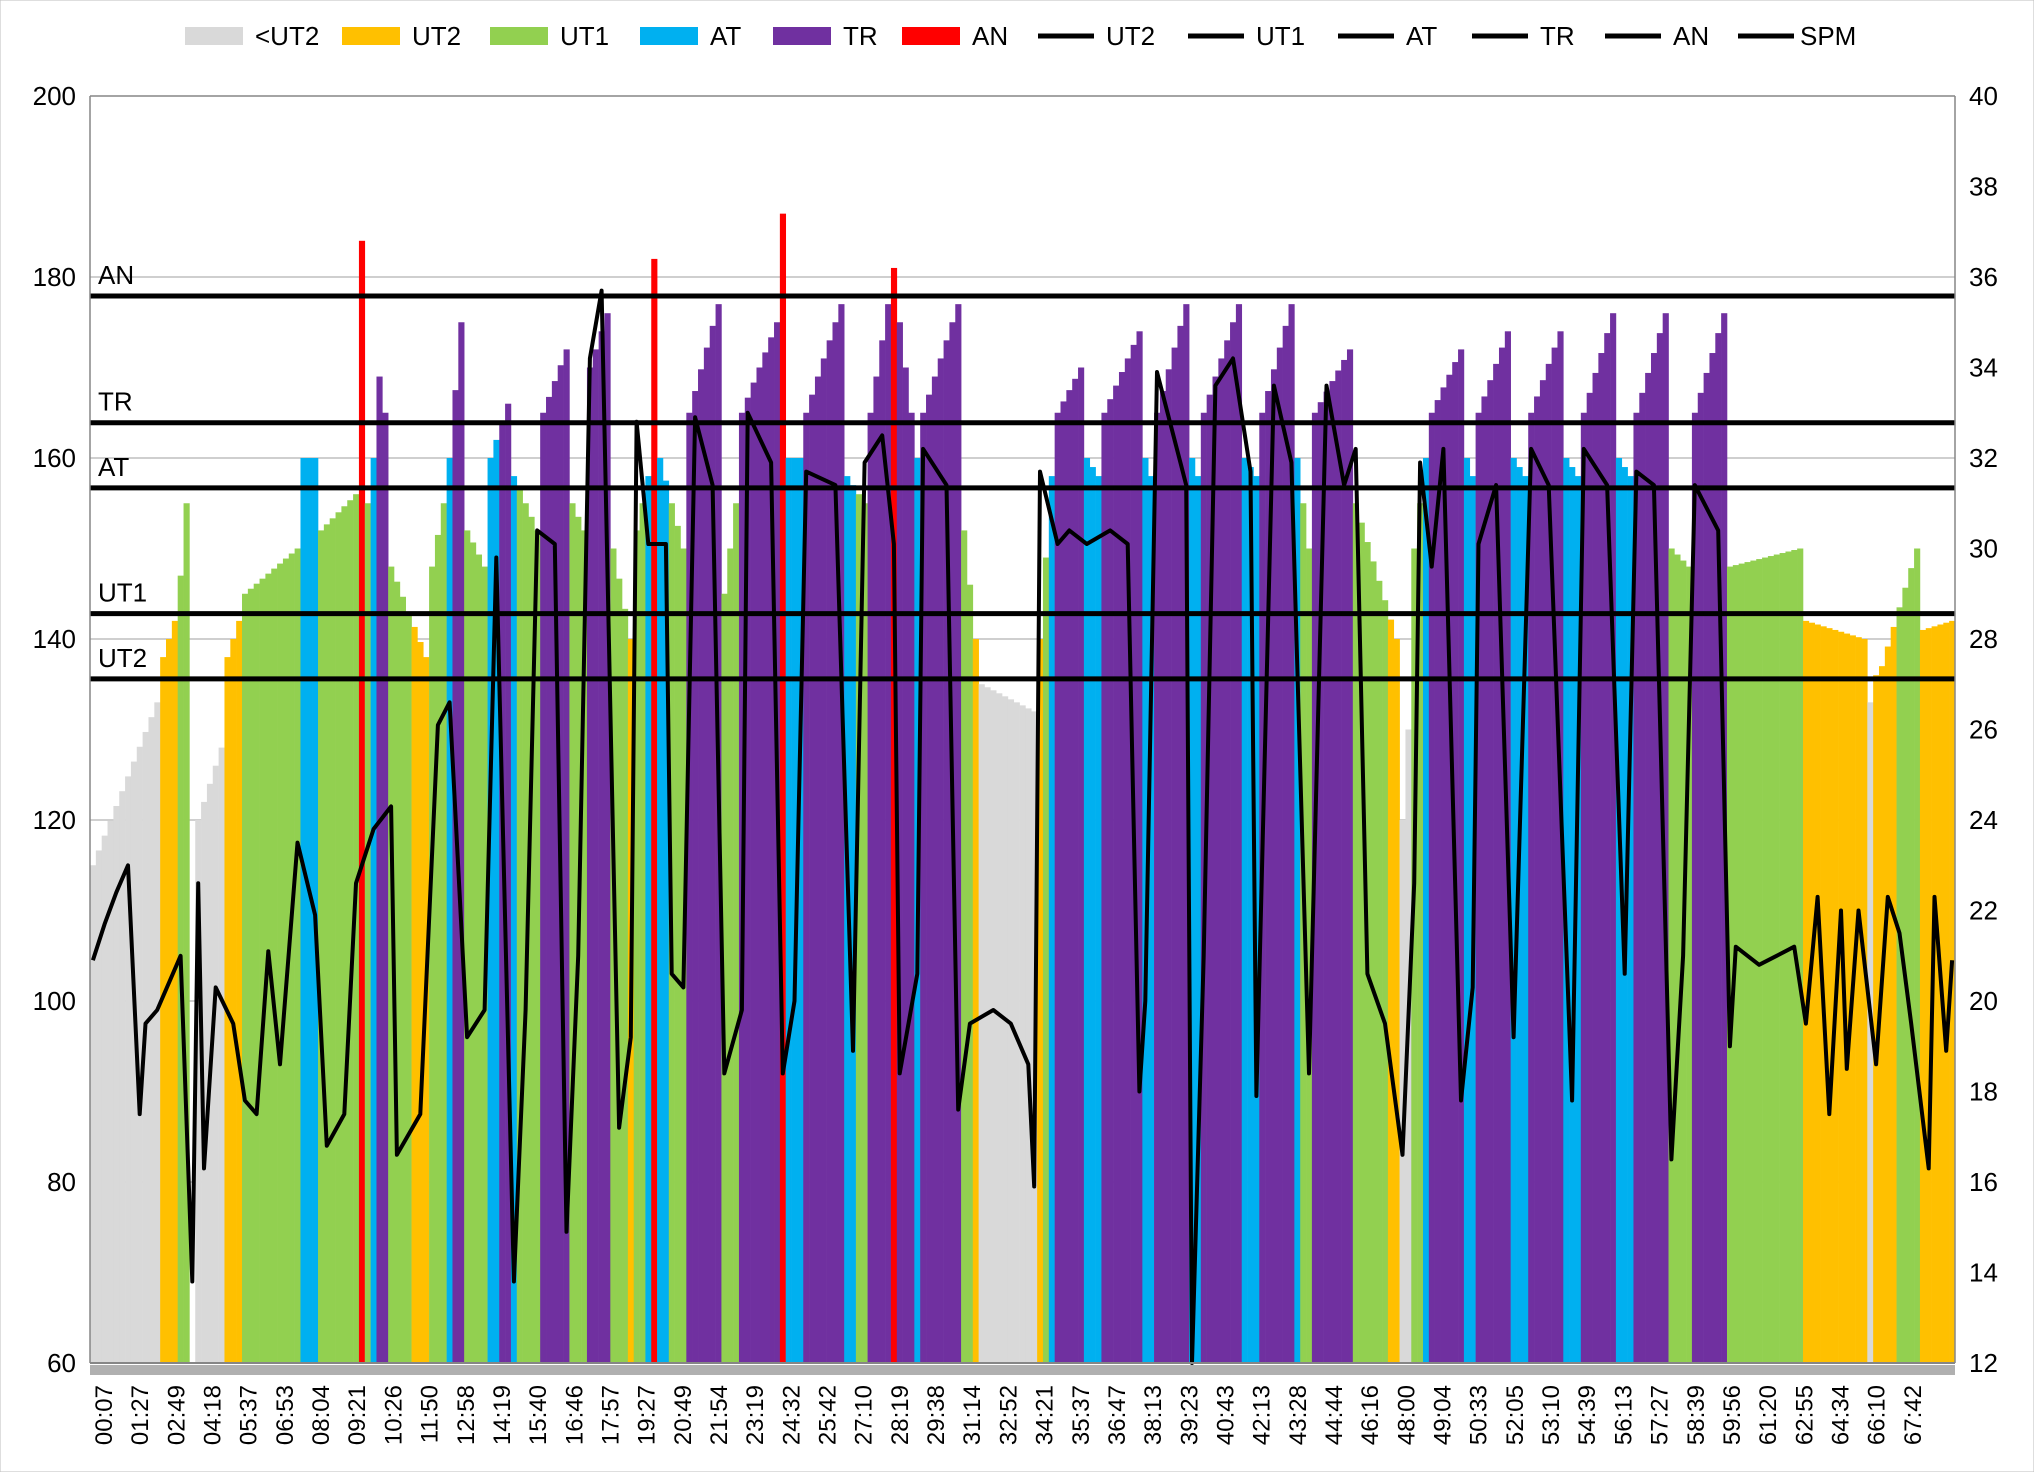  What do you see at coordinates (1225, 1415) in the screenshot?
I see `x-tick-label: 40:43` at bounding box center [1225, 1415].